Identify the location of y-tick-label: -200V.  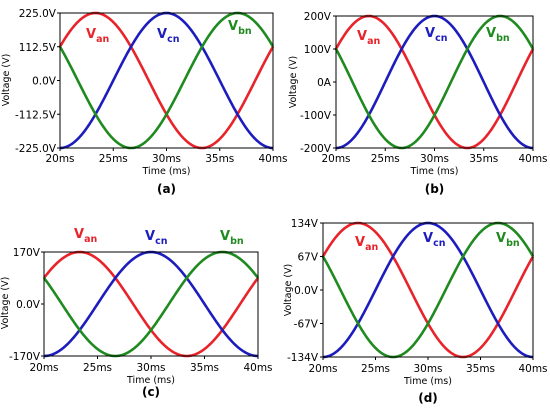
(316, 149).